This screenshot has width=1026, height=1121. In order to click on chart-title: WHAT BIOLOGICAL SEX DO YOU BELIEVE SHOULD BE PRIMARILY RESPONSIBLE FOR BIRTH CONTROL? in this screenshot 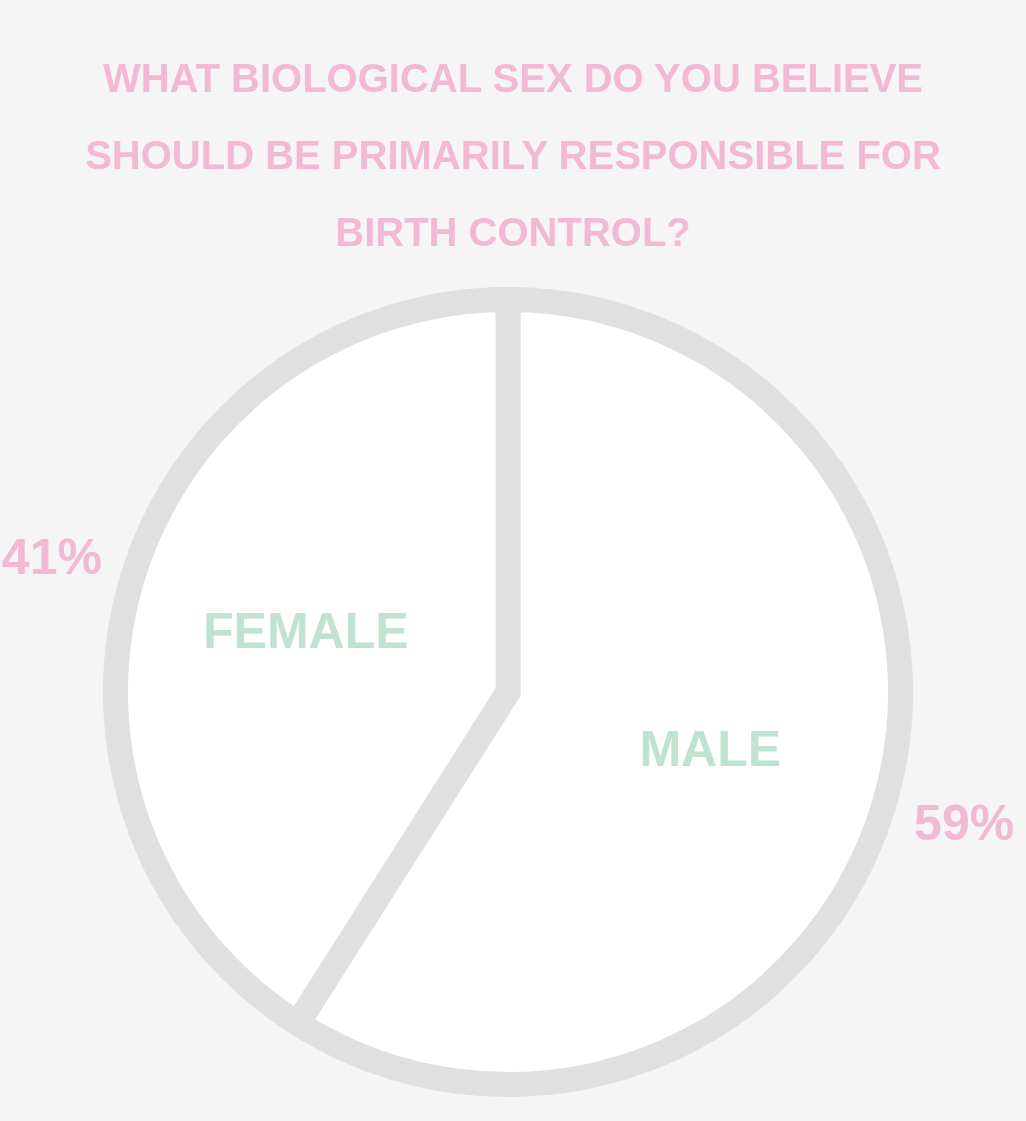, I will do `click(513, 155)`.